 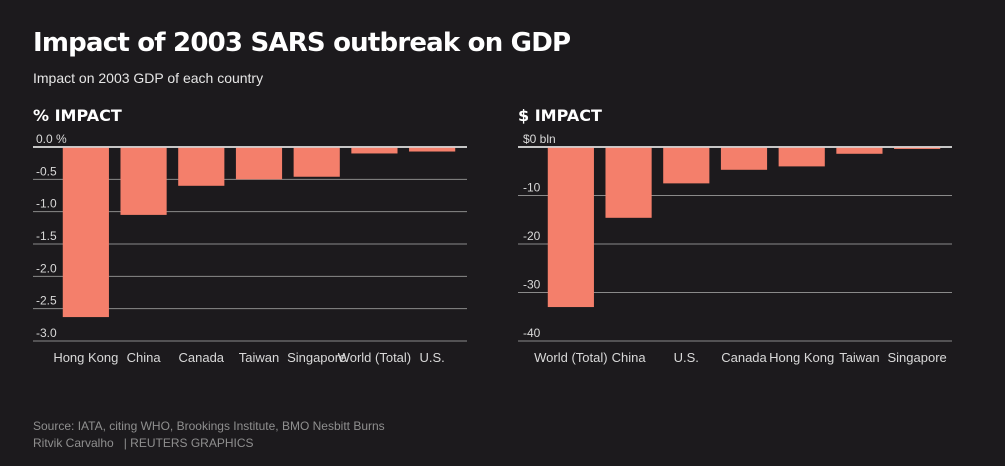 I want to click on dollar-category-label: Taiwan, so click(x=859, y=357).